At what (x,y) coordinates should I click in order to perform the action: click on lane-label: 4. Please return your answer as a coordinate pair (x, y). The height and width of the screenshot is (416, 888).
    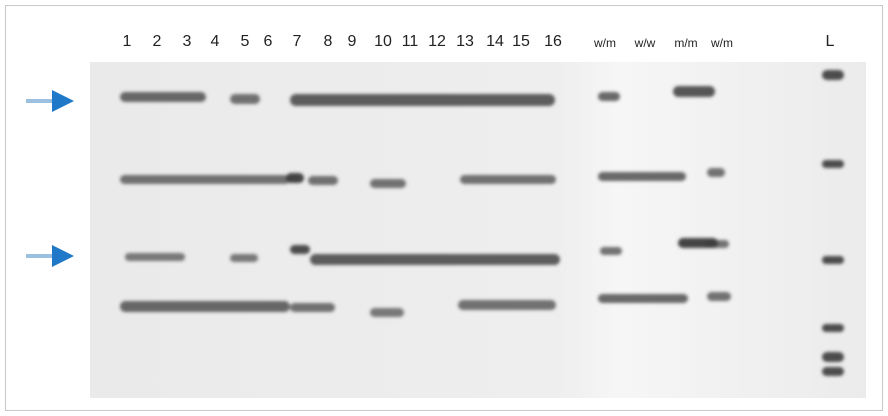
    Looking at the image, I should click on (215, 41).